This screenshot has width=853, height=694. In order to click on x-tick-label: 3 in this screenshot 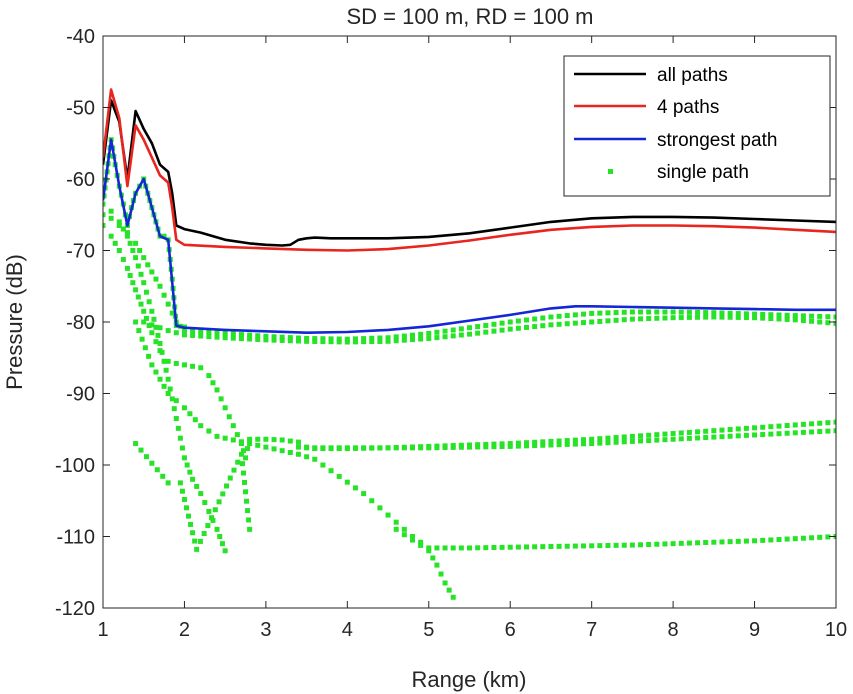, I will do `click(265, 630)`.